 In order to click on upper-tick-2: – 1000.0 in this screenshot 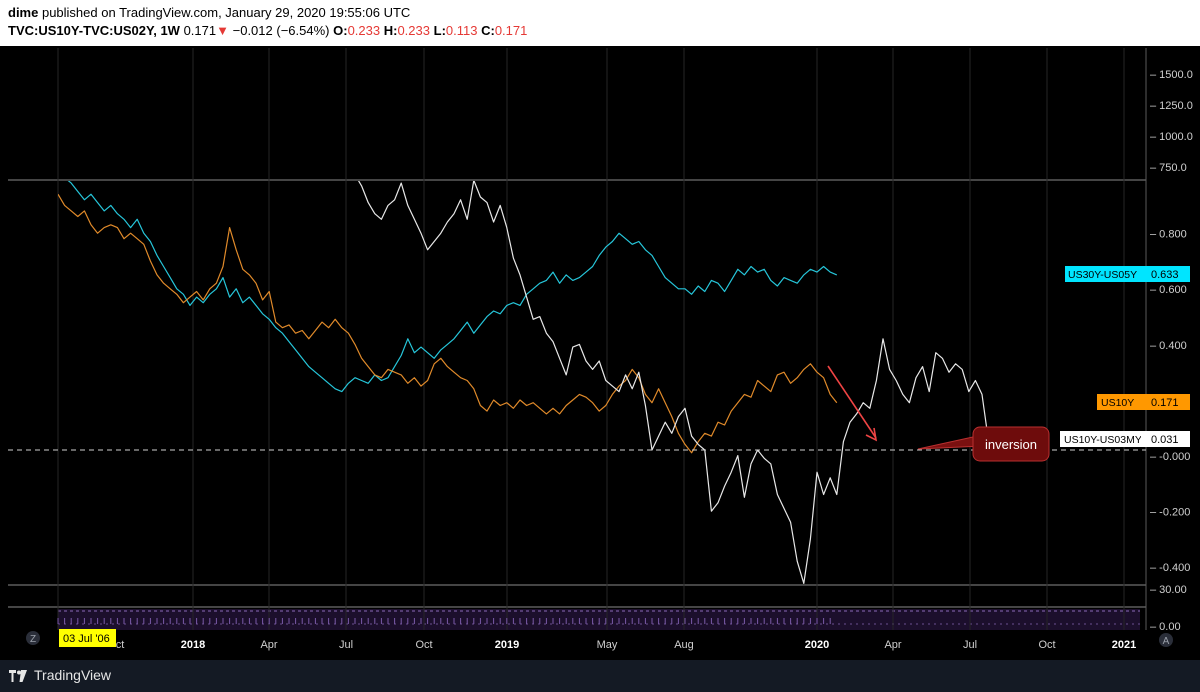, I will do `click(1171, 137)`.